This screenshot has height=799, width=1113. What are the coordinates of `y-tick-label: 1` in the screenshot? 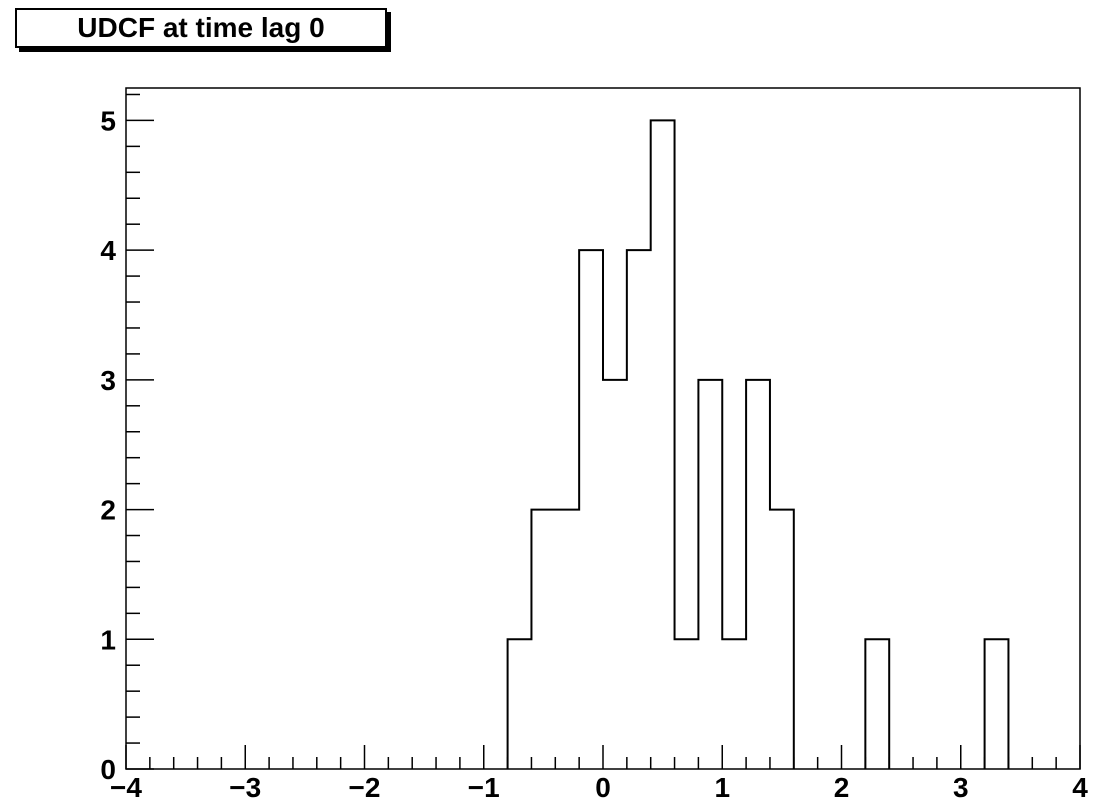 It's located at (108, 639).